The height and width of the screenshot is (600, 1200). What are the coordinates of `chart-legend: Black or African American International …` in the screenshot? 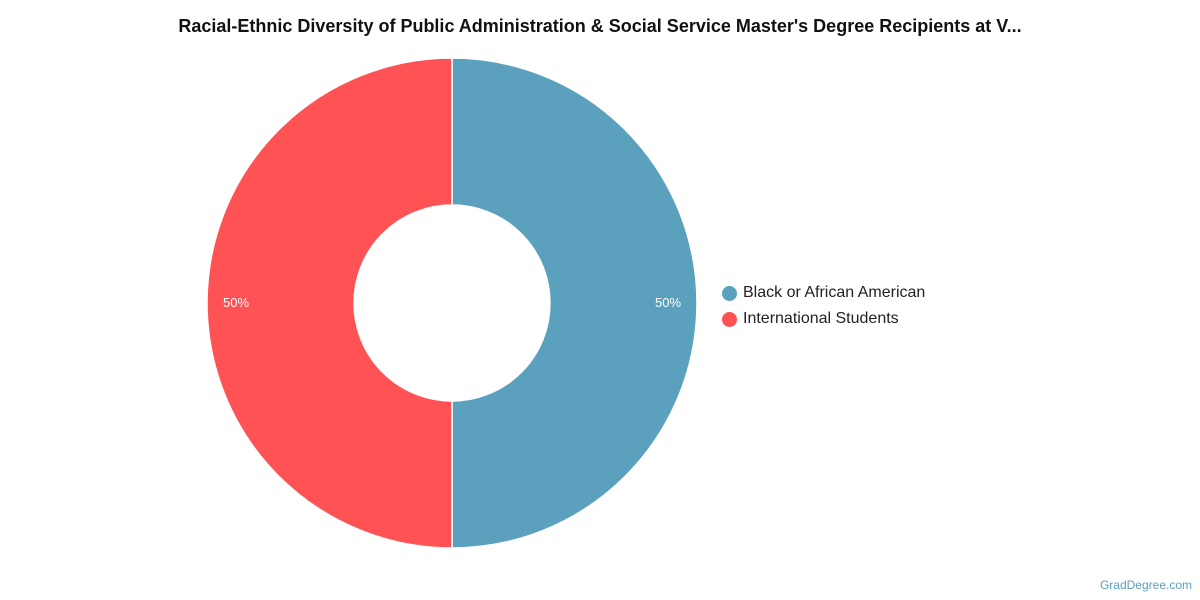 It's located at (823, 306).